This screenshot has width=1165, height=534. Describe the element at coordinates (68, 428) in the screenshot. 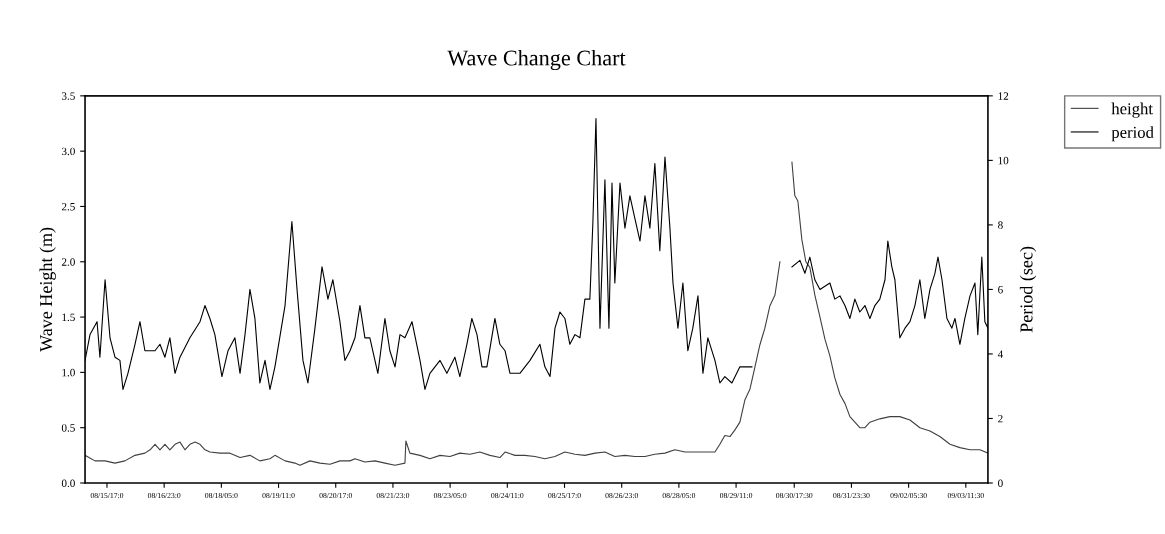

I see `y-tick-label: 0.5` at that location.